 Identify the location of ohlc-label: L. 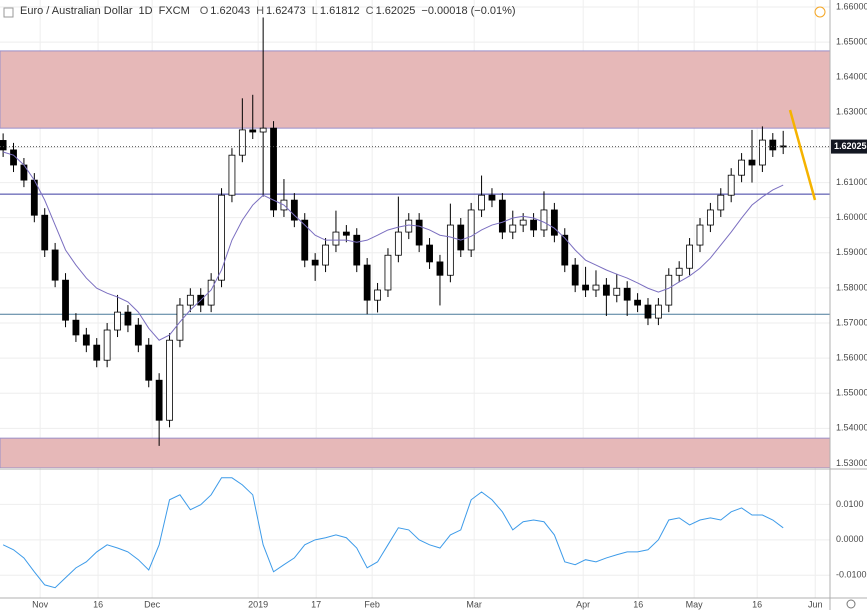
(314, 11).